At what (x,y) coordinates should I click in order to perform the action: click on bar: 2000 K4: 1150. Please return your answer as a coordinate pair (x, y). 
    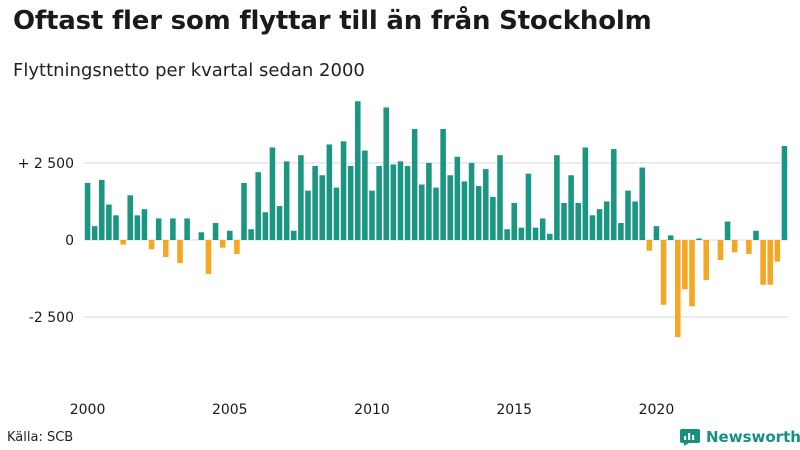
    Looking at the image, I should click on (109, 222).